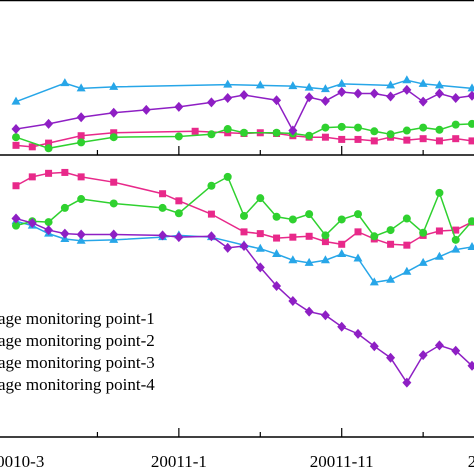 This screenshot has height=474, width=474. I want to click on legend-entry-4: age monitoring point-4, so click(77, 384).